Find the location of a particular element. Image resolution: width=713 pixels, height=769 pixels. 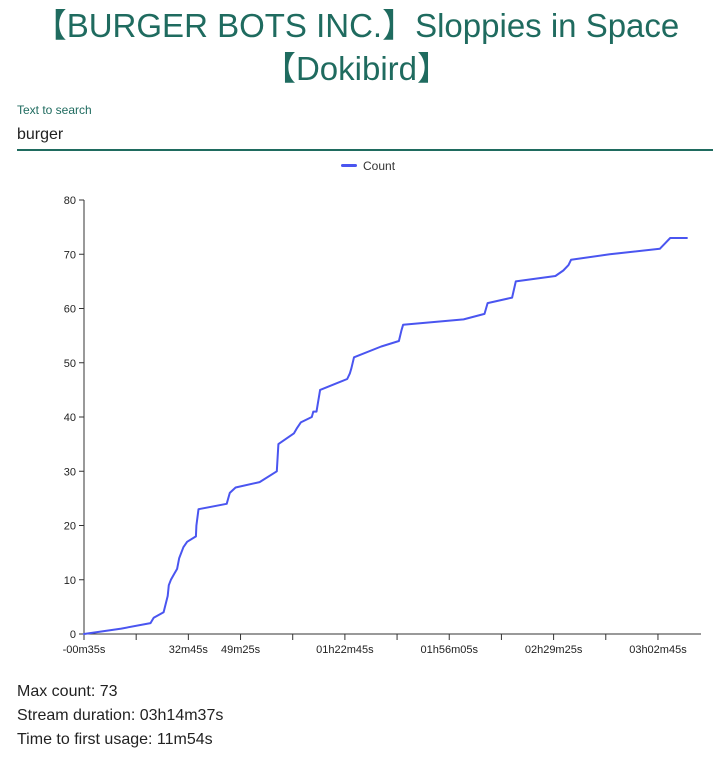

legend-swatch-count is located at coordinates (349, 165).